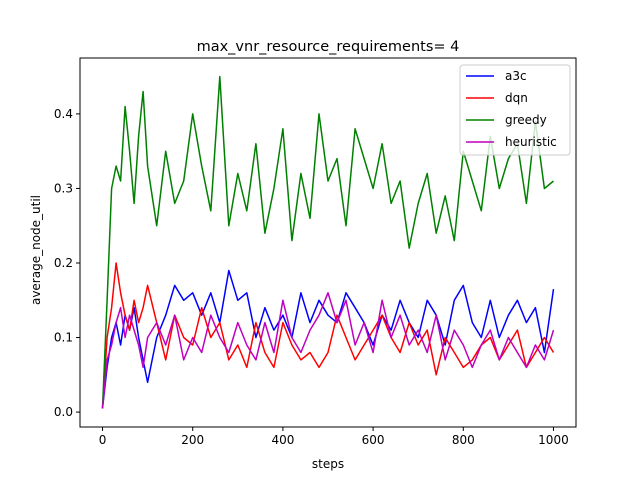 This screenshot has height=480, width=640. Describe the element at coordinates (328, 464) in the screenshot. I see `x-axis-label: steps` at that location.